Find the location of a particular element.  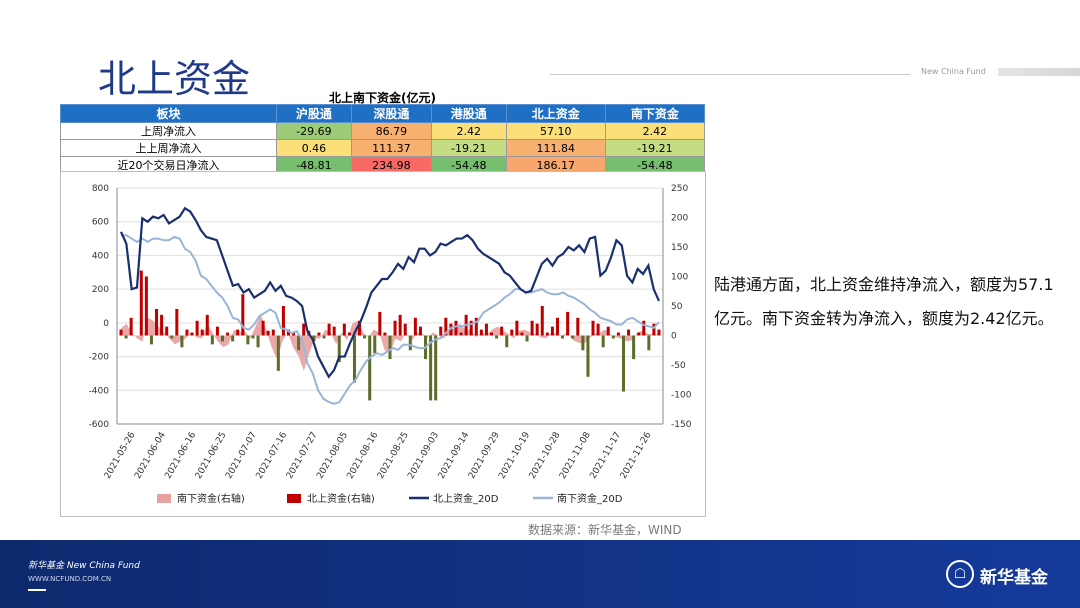

y-right-tick-label: 200 is located at coordinates (679, 219).